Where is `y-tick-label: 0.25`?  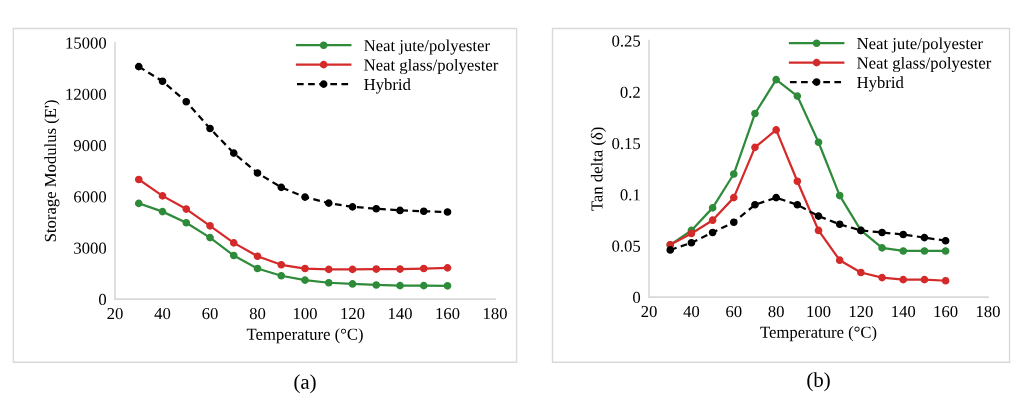 y-tick-label: 0.25 is located at coordinates (626, 41).